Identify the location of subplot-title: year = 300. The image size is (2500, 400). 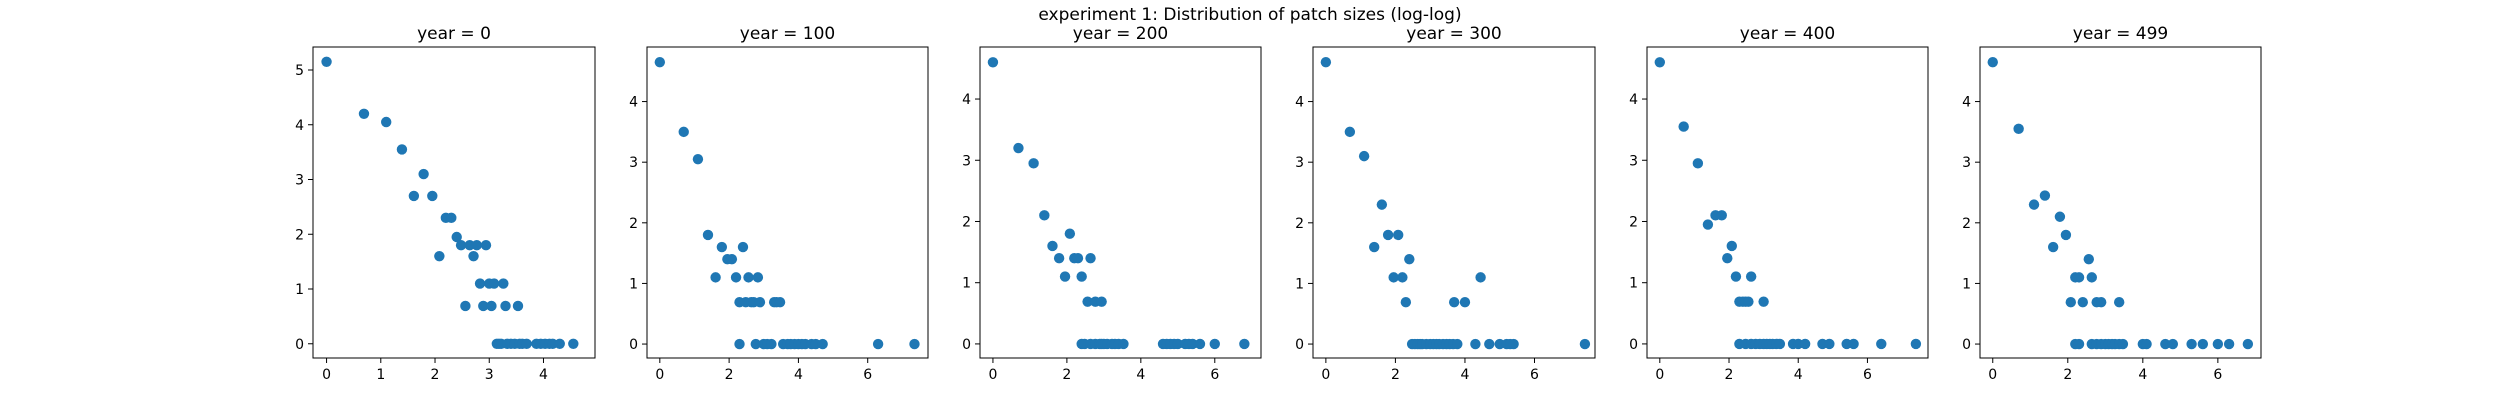
(1453, 34).